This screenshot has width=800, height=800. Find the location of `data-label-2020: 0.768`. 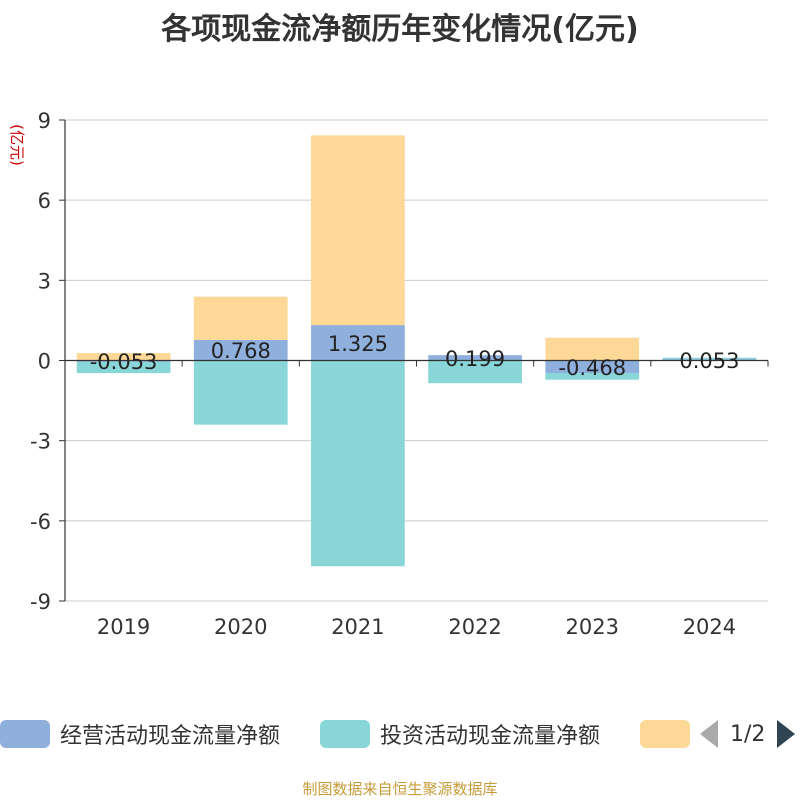

data-label-2020: 0.768 is located at coordinates (241, 351).